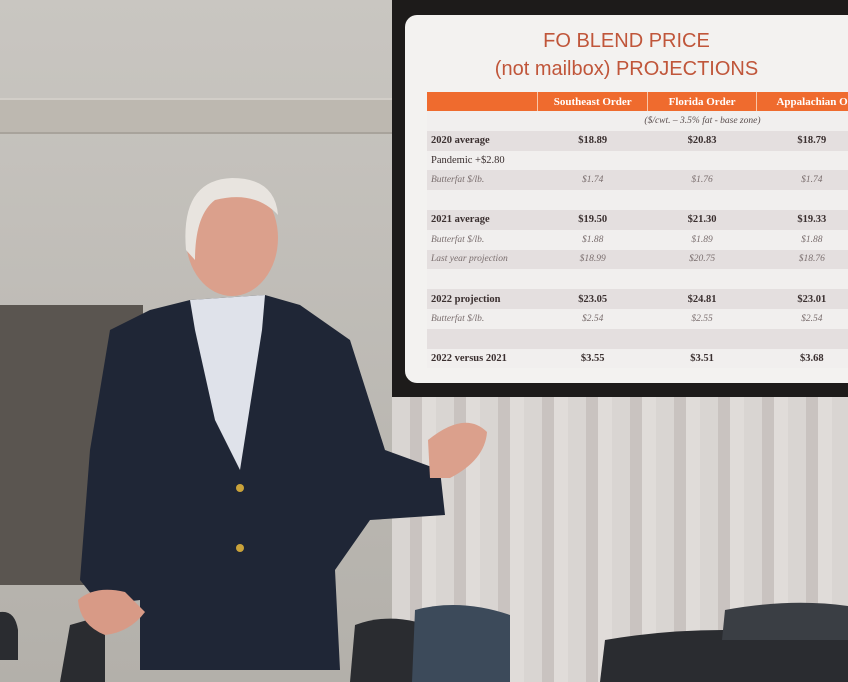  I want to click on row-value: $18.79, so click(802, 140).